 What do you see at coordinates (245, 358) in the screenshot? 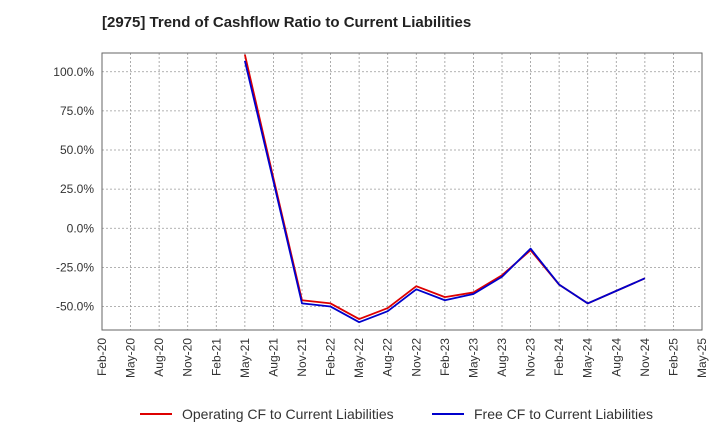
I see `x-tick-label: May-21` at bounding box center [245, 358].